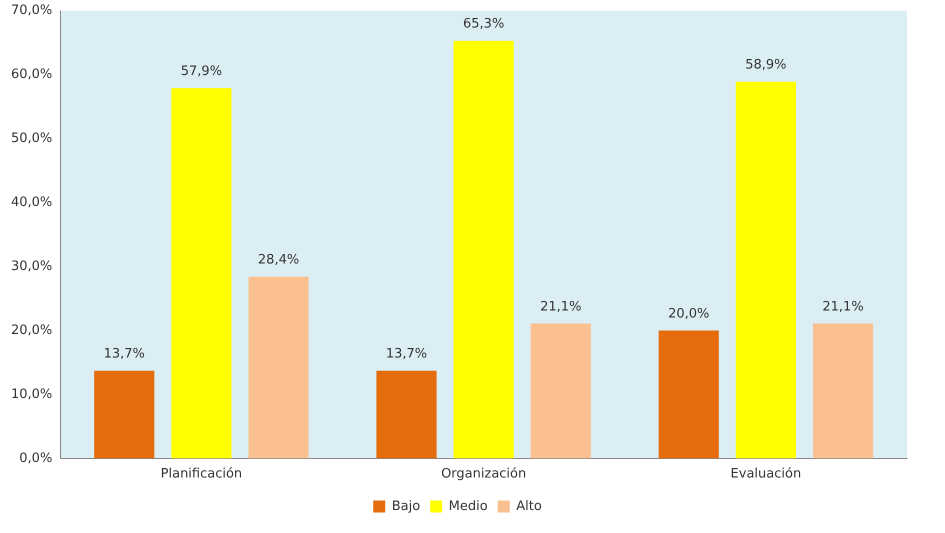  I want to click on y-tick-label: 10,0%, so click(31, 394).